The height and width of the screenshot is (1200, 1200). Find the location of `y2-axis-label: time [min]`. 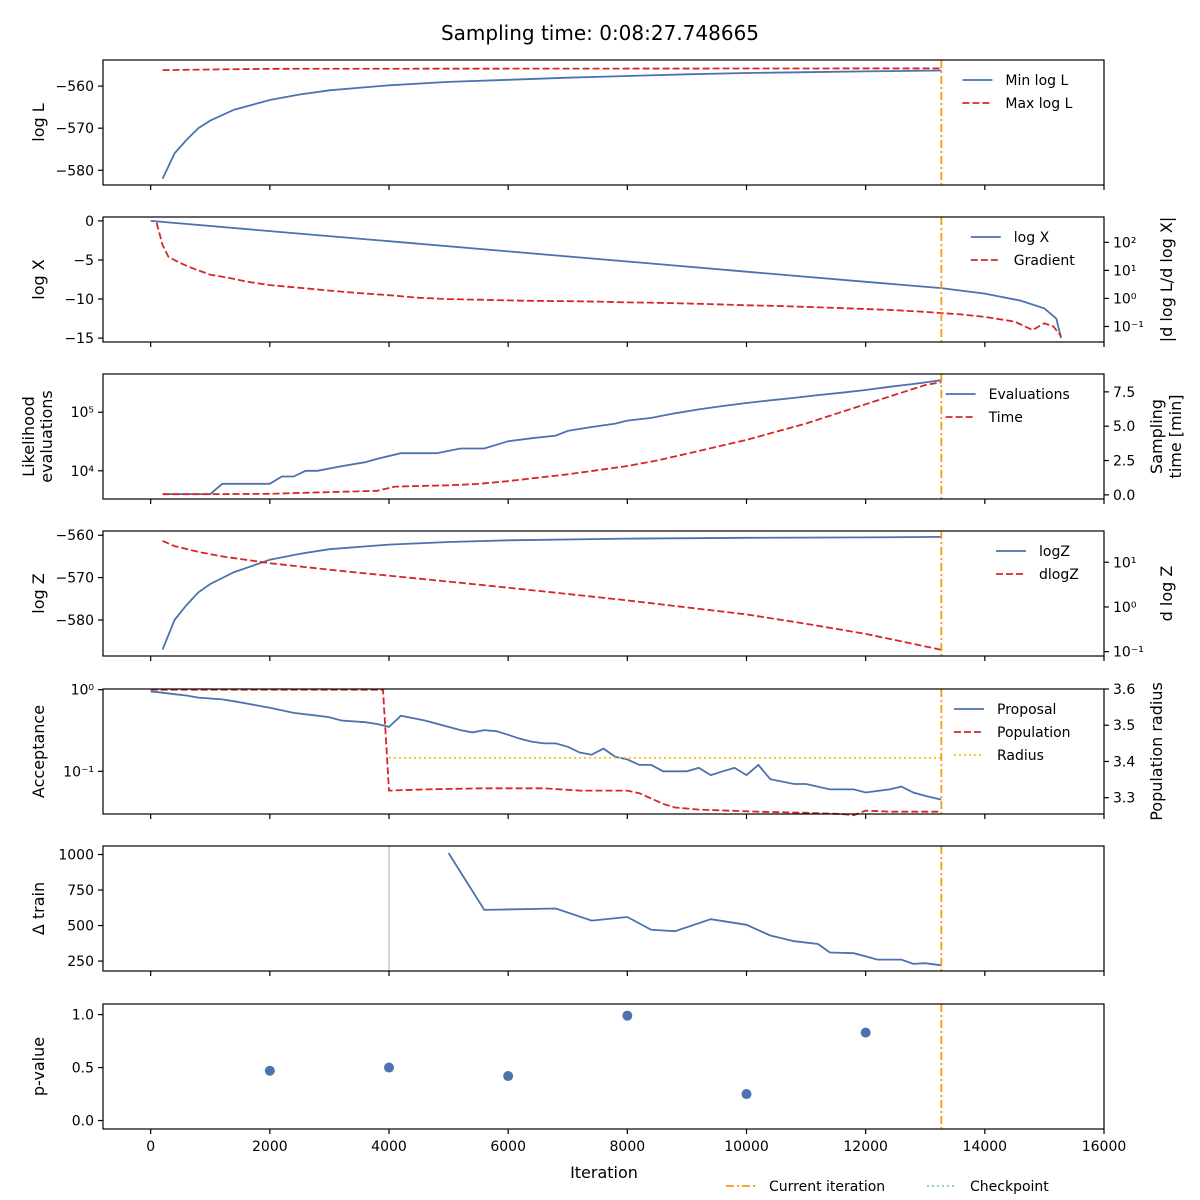

y2-axis-label: time [min] is located at coordinates (1175, 437).